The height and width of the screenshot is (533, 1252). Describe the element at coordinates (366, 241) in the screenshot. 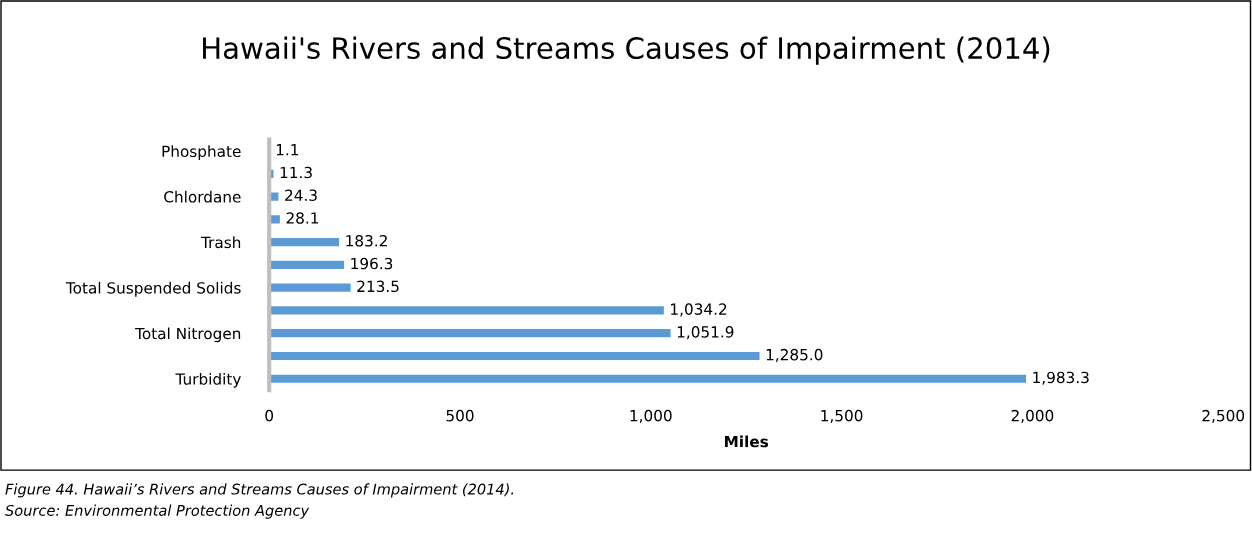

I see `data-label: 183.2` at that location.